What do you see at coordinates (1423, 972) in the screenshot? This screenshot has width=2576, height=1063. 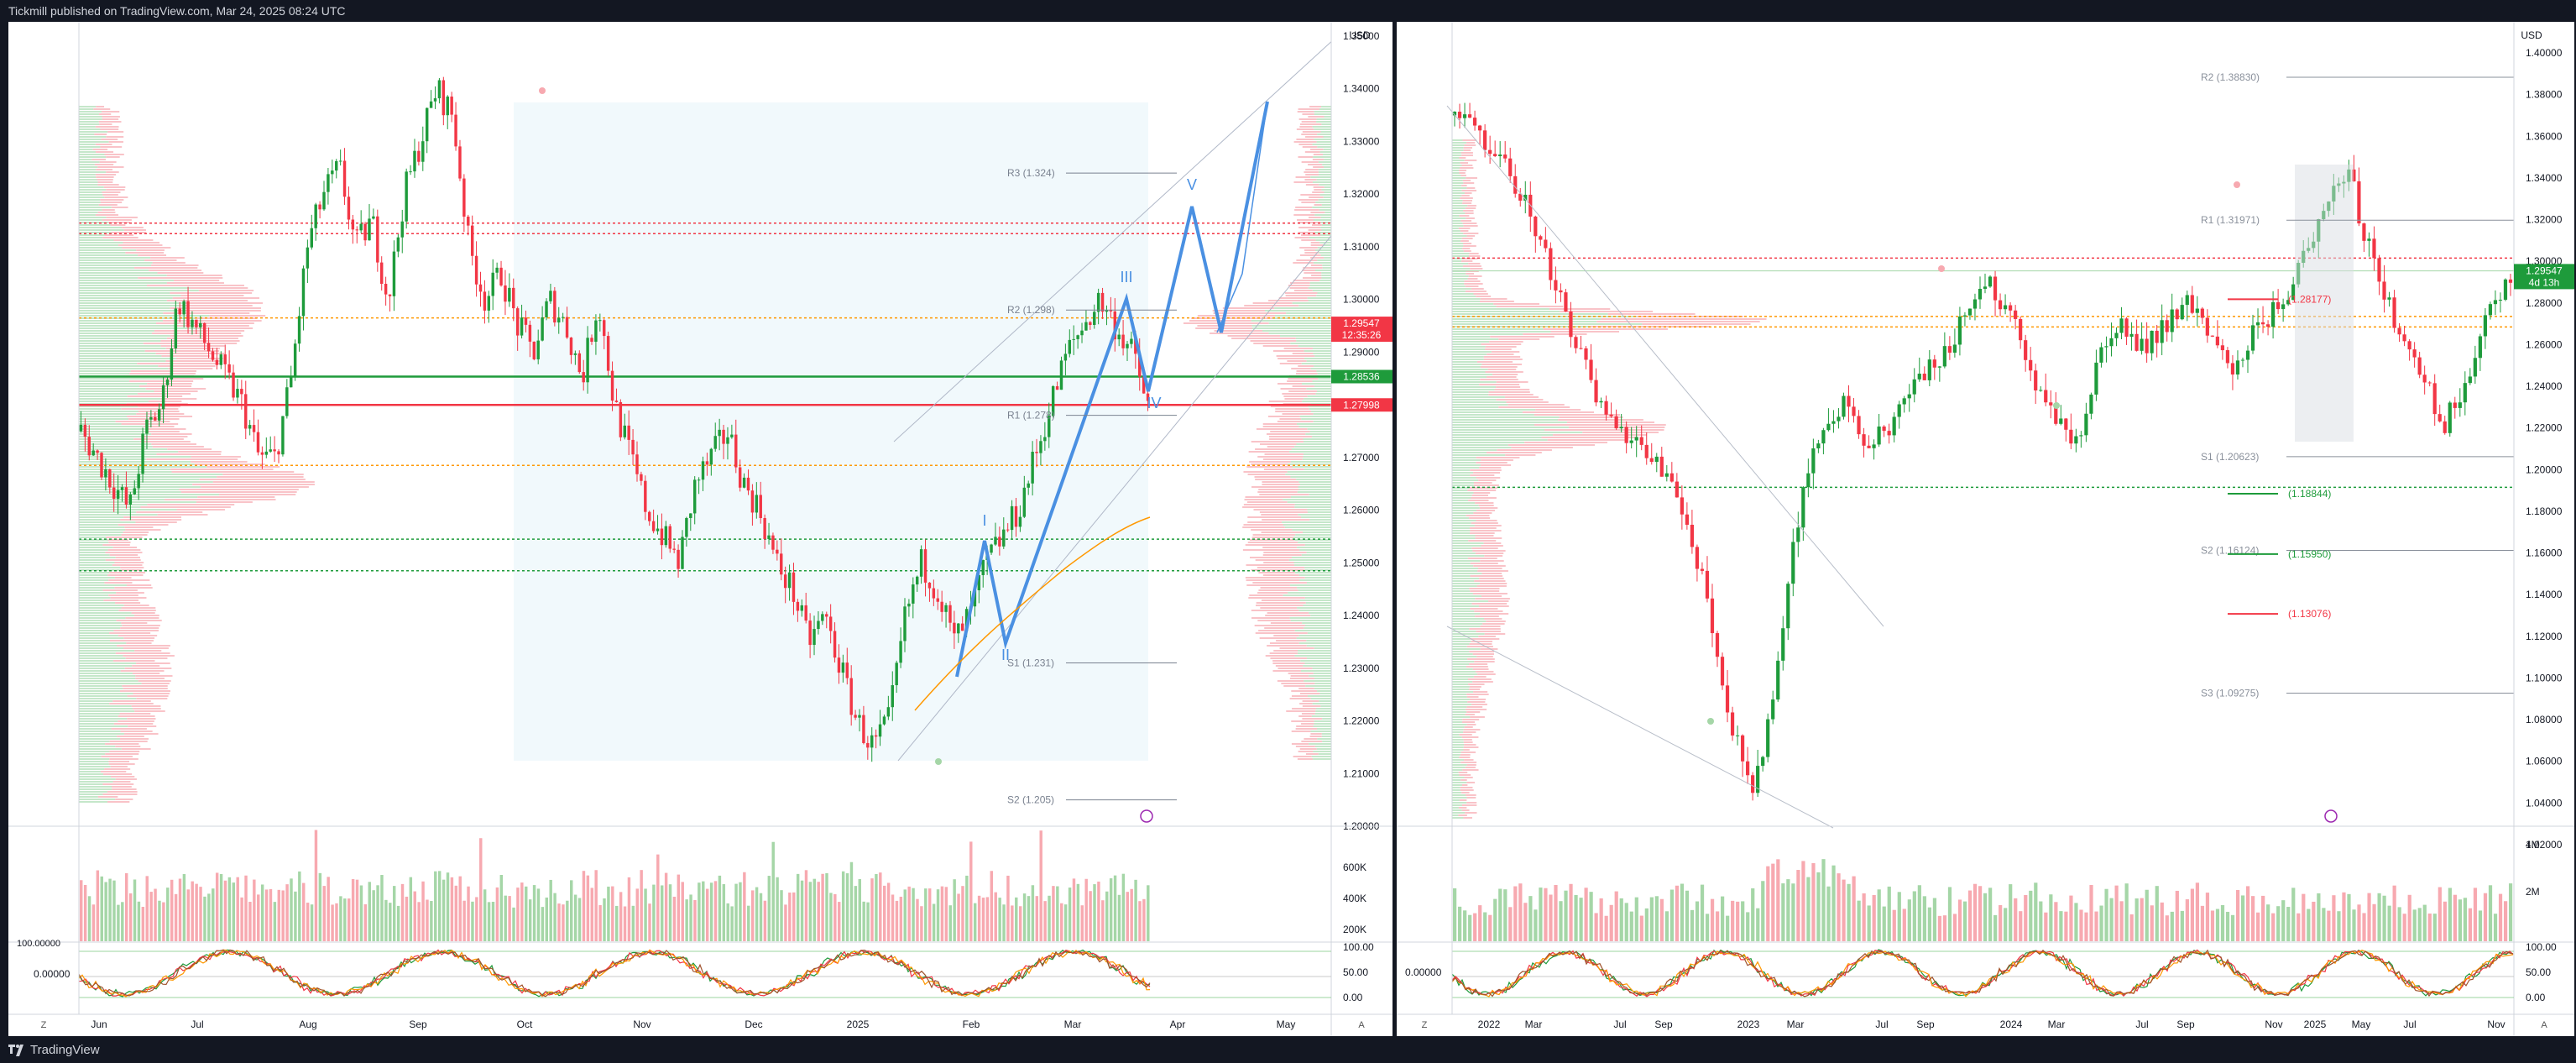 I see `oscillator-left-tick: 0.00000` at bounding box center [1423, 972].